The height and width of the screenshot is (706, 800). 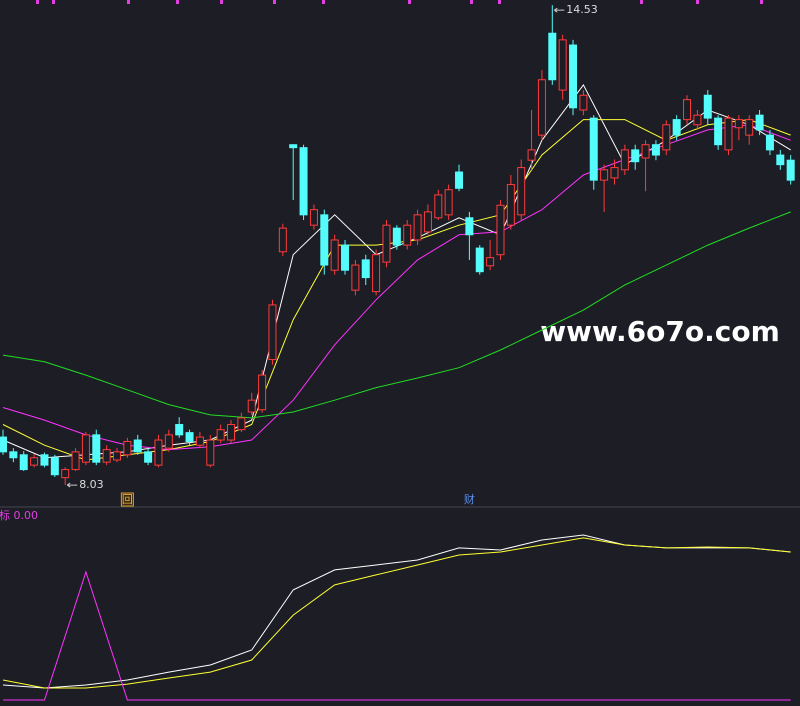 I want to click on marker-box, so click(x=127, y=499).